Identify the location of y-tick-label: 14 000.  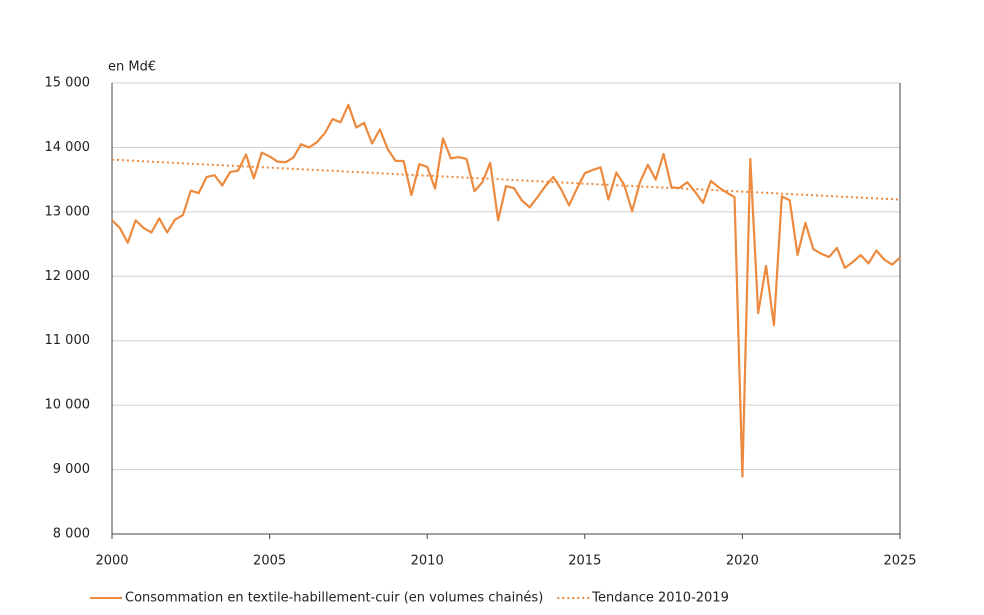
(68, 147).